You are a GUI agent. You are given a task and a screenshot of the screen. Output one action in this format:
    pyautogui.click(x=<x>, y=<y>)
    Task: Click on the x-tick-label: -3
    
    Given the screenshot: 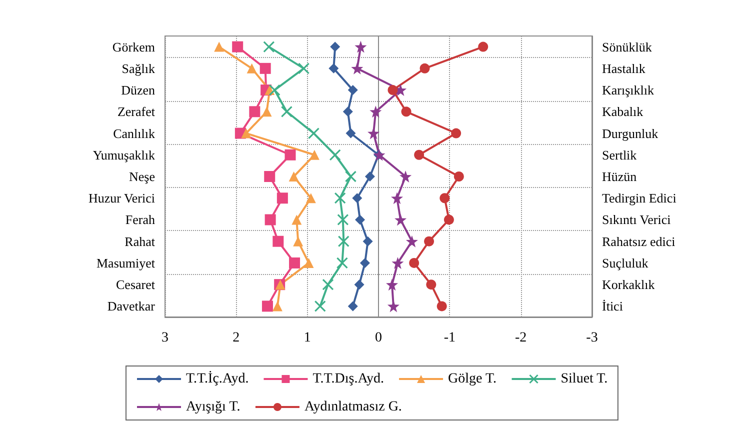 What is the action you would take?
    pyautogui.click(x=592, y=338)
    